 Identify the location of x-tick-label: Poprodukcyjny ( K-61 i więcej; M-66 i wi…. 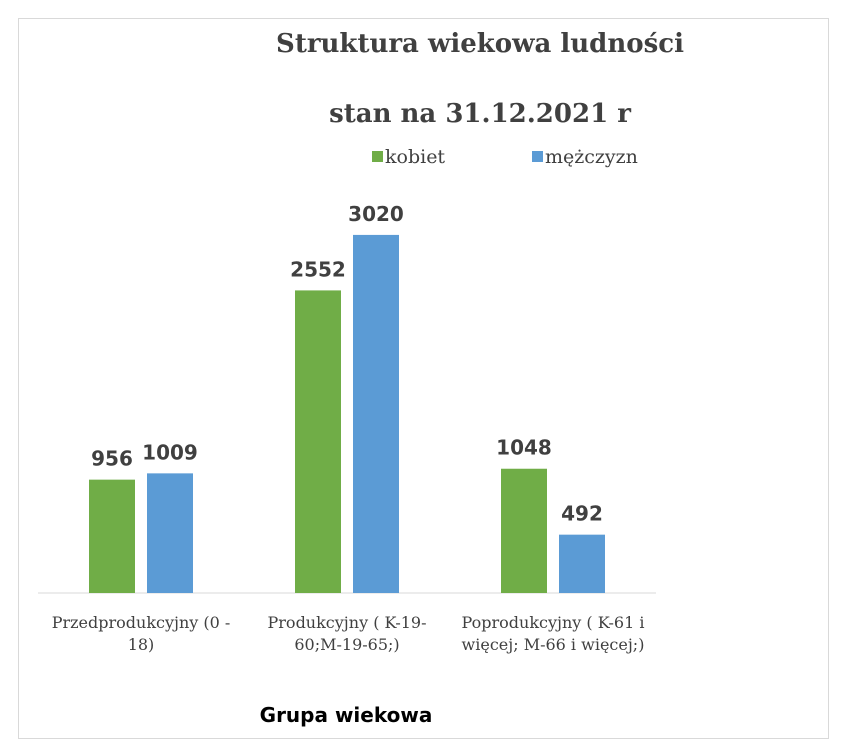
(553, 633).